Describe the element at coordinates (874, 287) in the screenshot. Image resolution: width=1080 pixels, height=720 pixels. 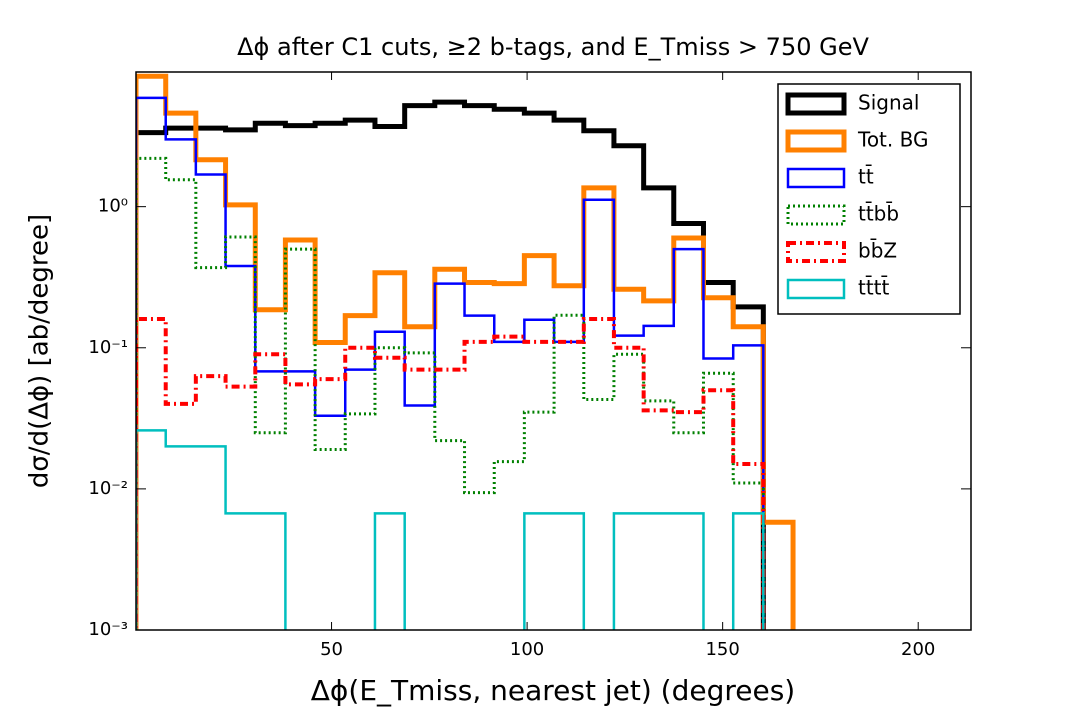
I see `legend-label: tt̄tt̄` at that location.